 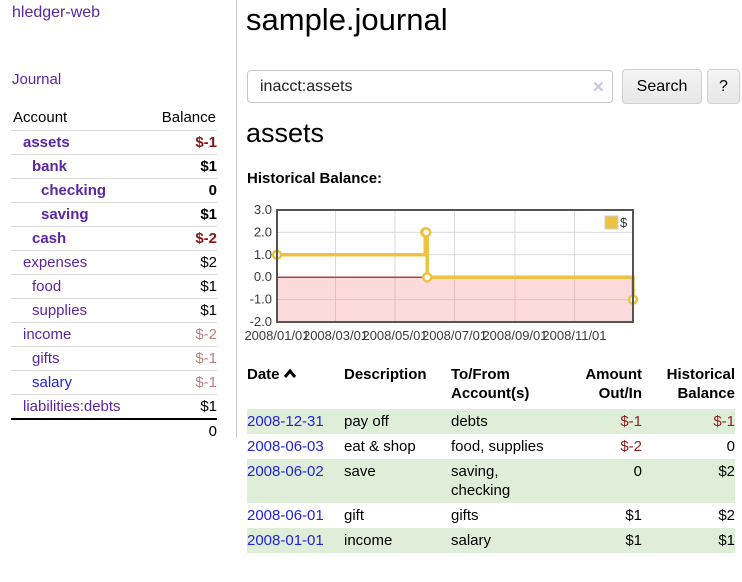 What do you see at coordinates (514, 335) in the screenshot?
I see `svg-text: 2008/09/01` at bounding box center [514, 335].